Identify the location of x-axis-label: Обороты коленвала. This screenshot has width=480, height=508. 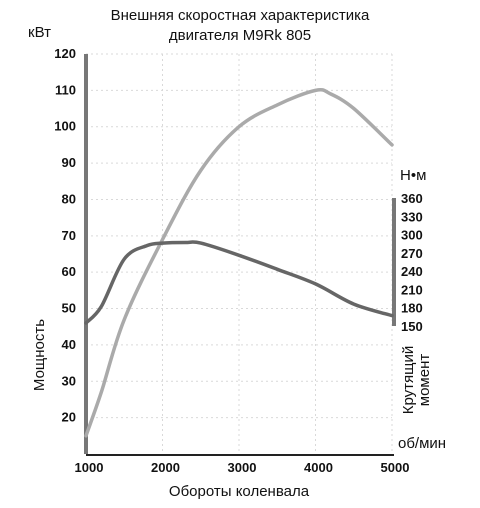
(239, 491).